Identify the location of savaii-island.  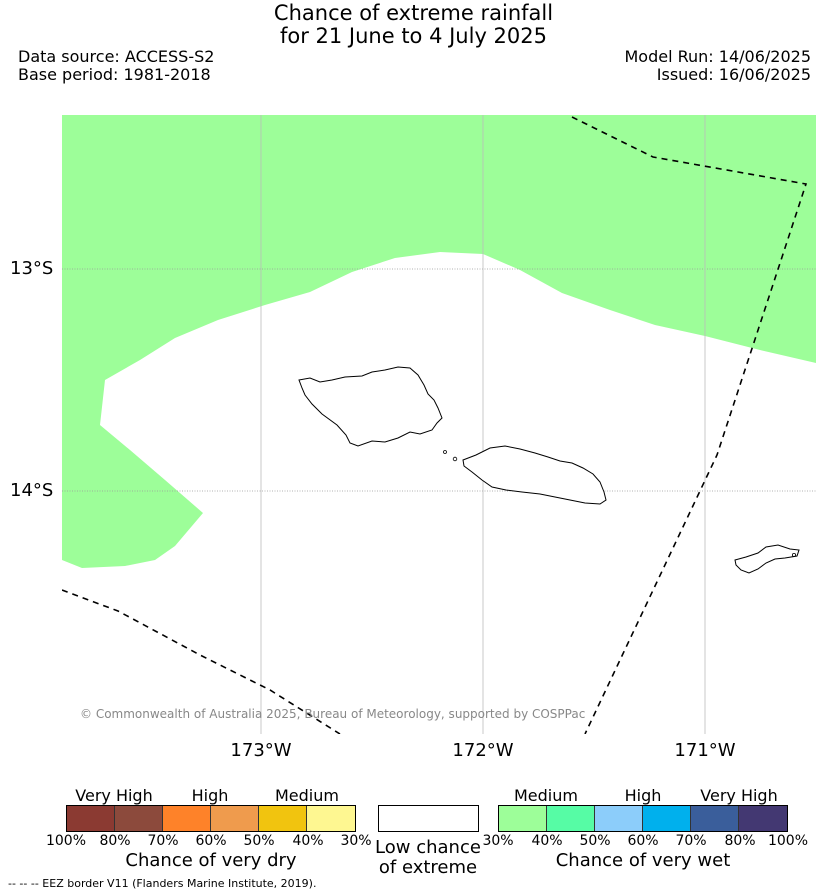
(370, 406).